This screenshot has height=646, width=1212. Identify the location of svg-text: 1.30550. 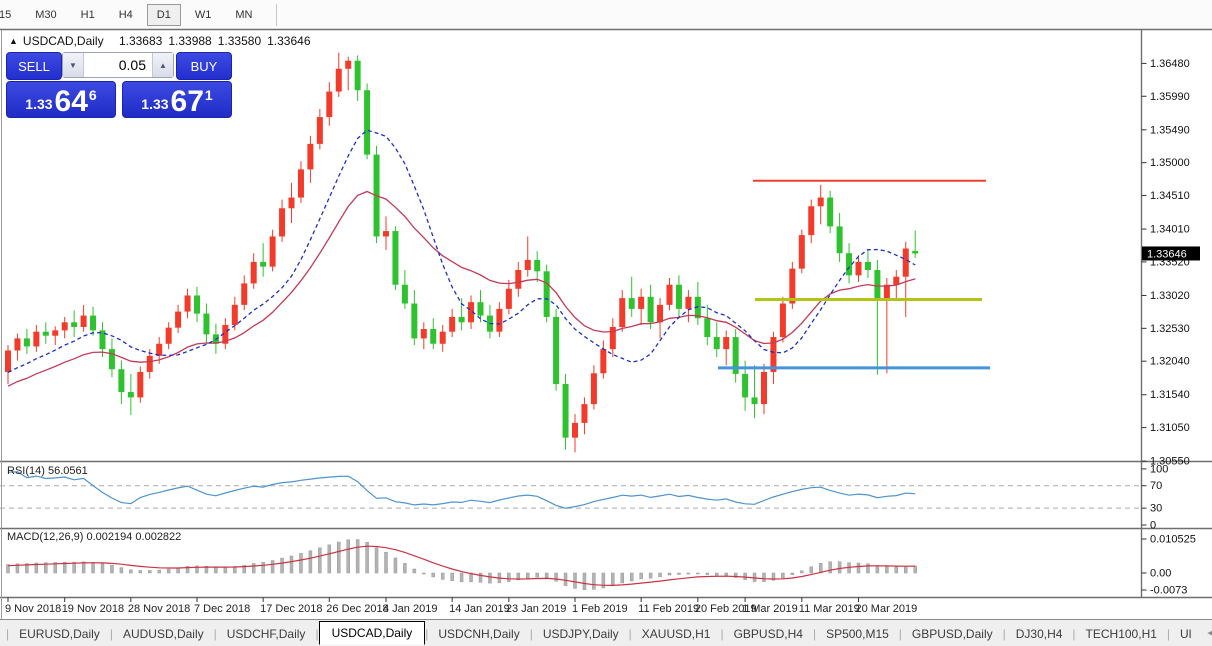
(1170, 462).